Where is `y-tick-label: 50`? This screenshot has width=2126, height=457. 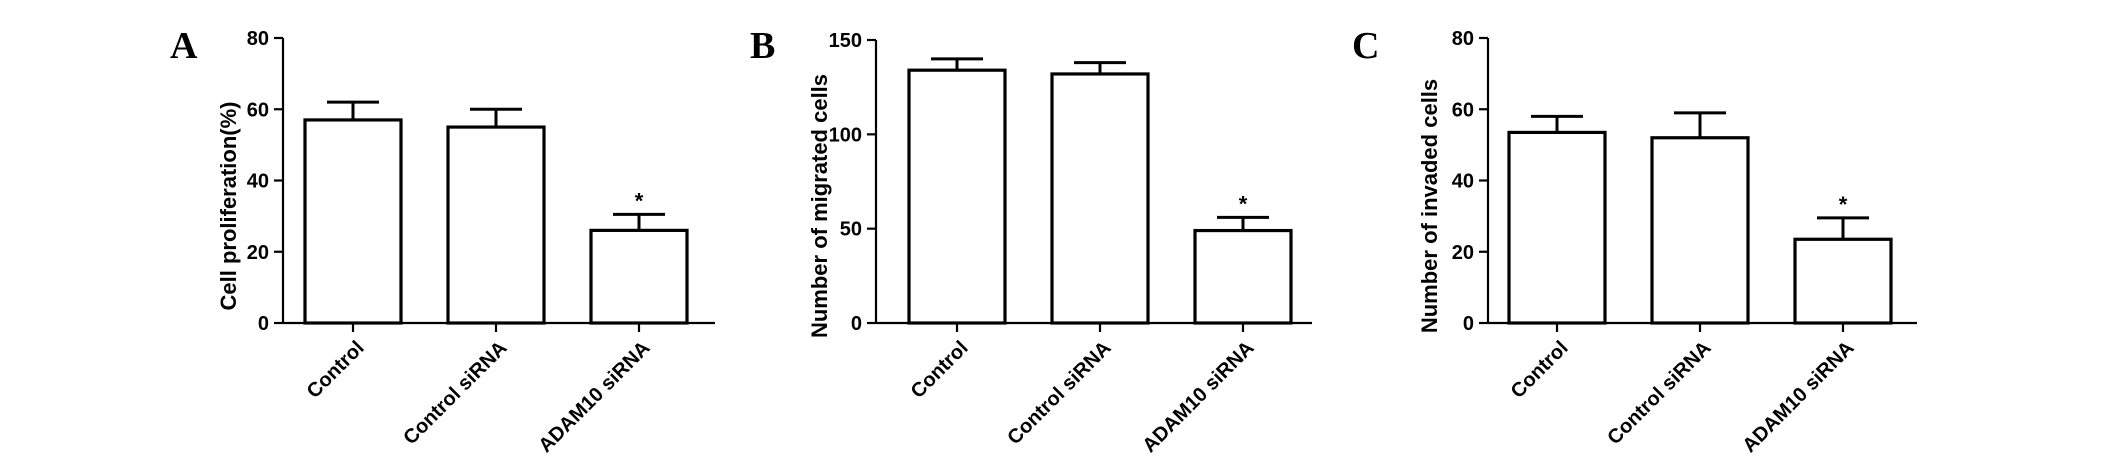 y-tick-label: 50 is located at coordinates (851, 230).